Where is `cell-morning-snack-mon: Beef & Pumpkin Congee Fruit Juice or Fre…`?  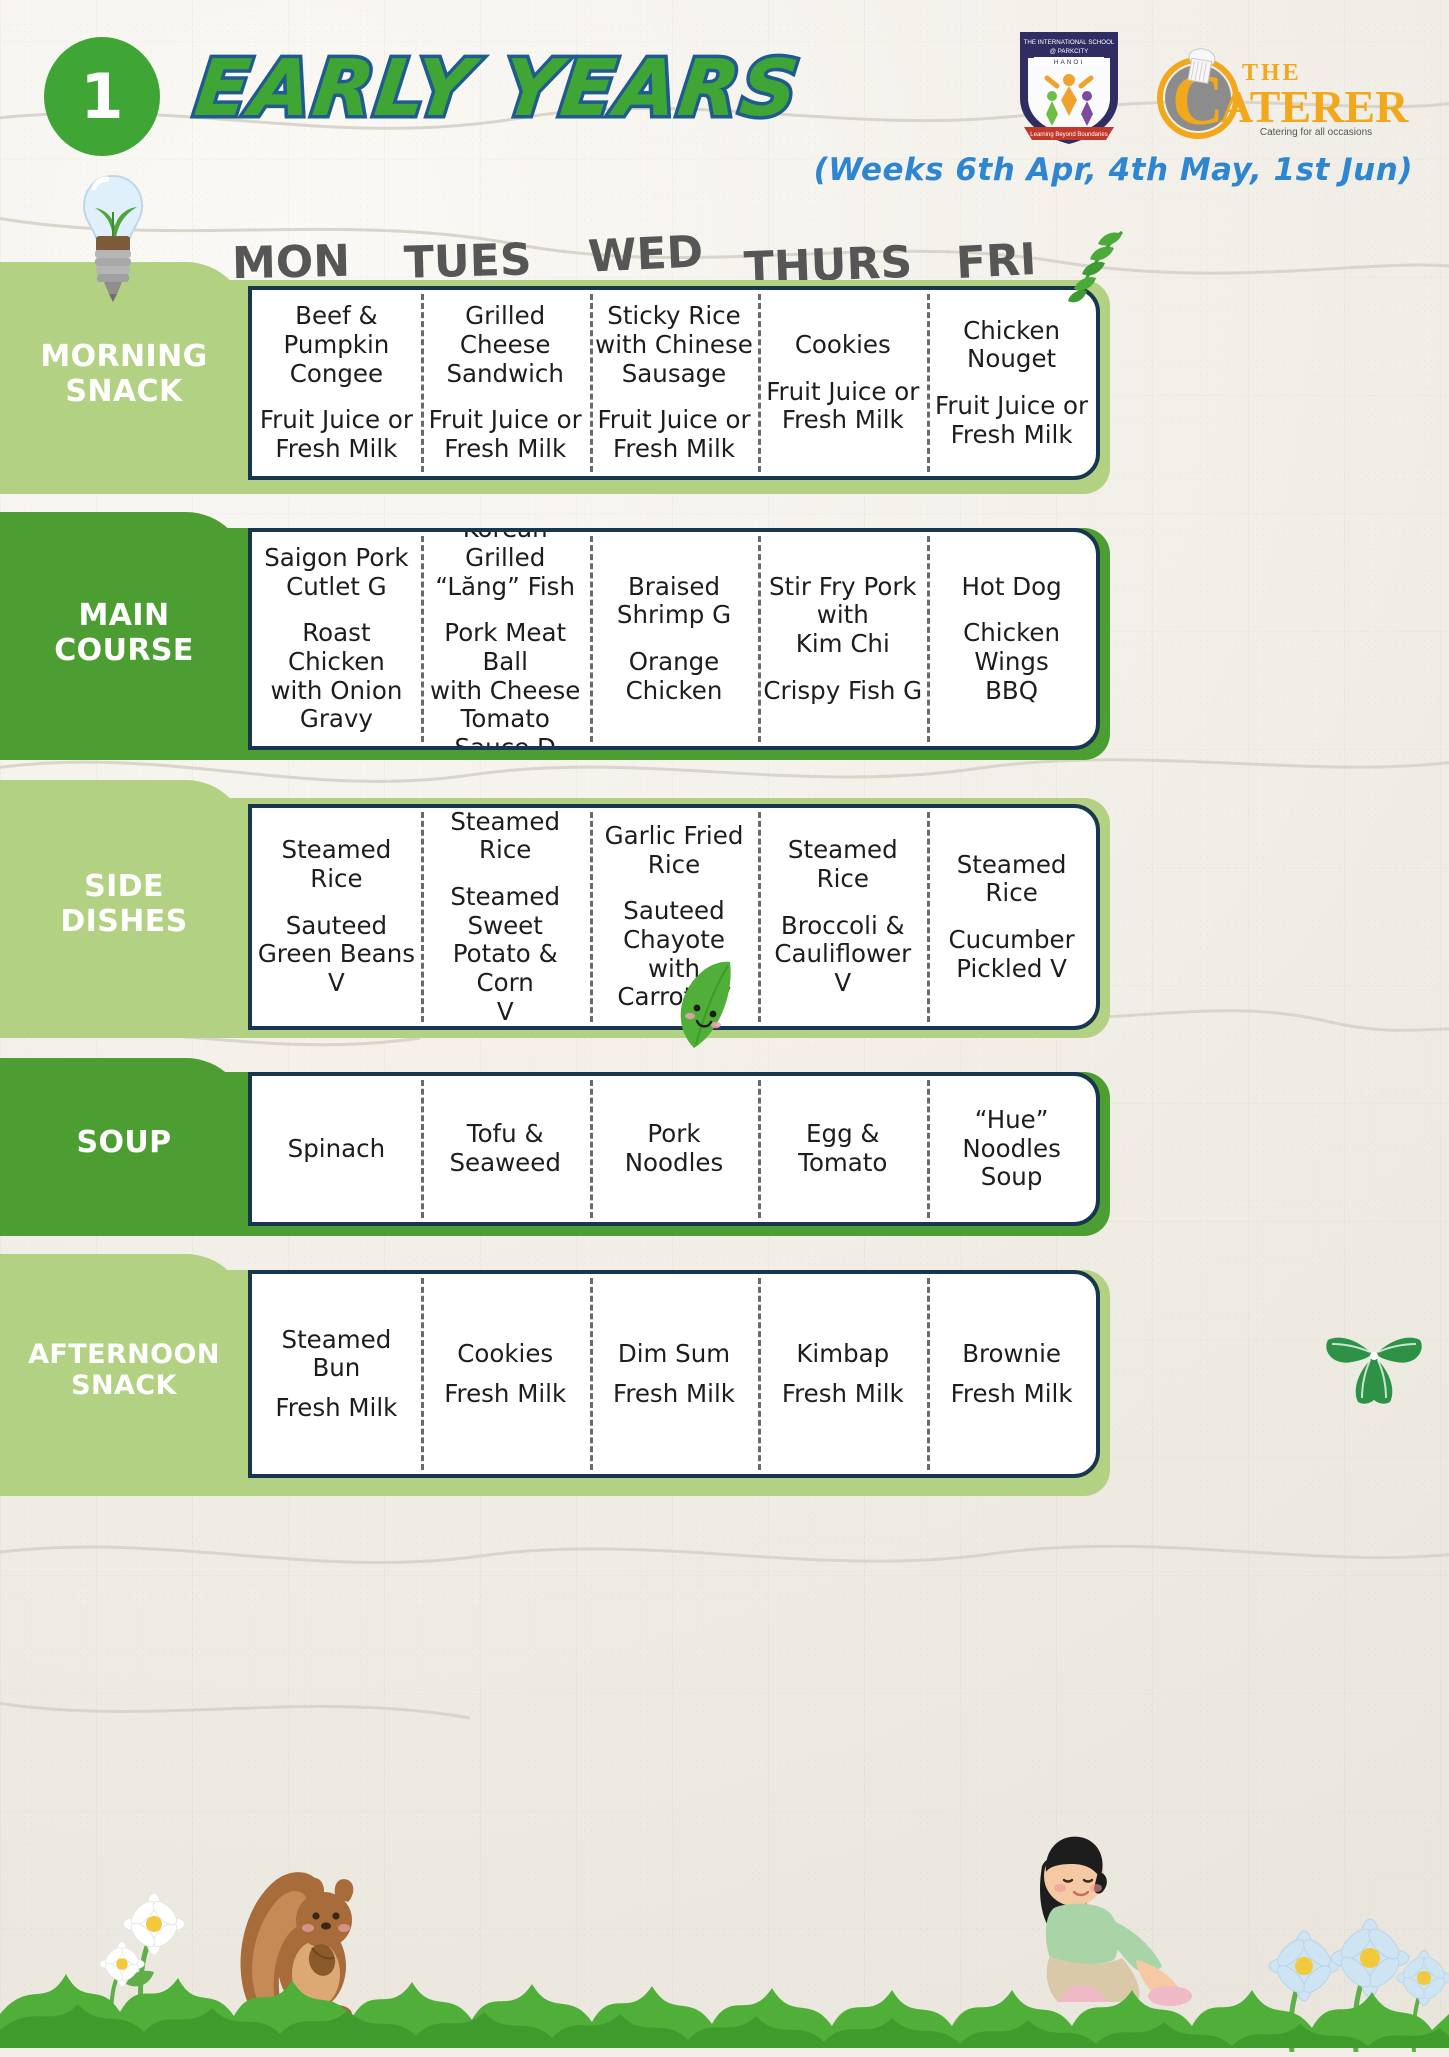
cell-morning-snack-mon: Beef & Pumpkin Congee Fruit Juice or Fre… is located at coordinates (336, 383).